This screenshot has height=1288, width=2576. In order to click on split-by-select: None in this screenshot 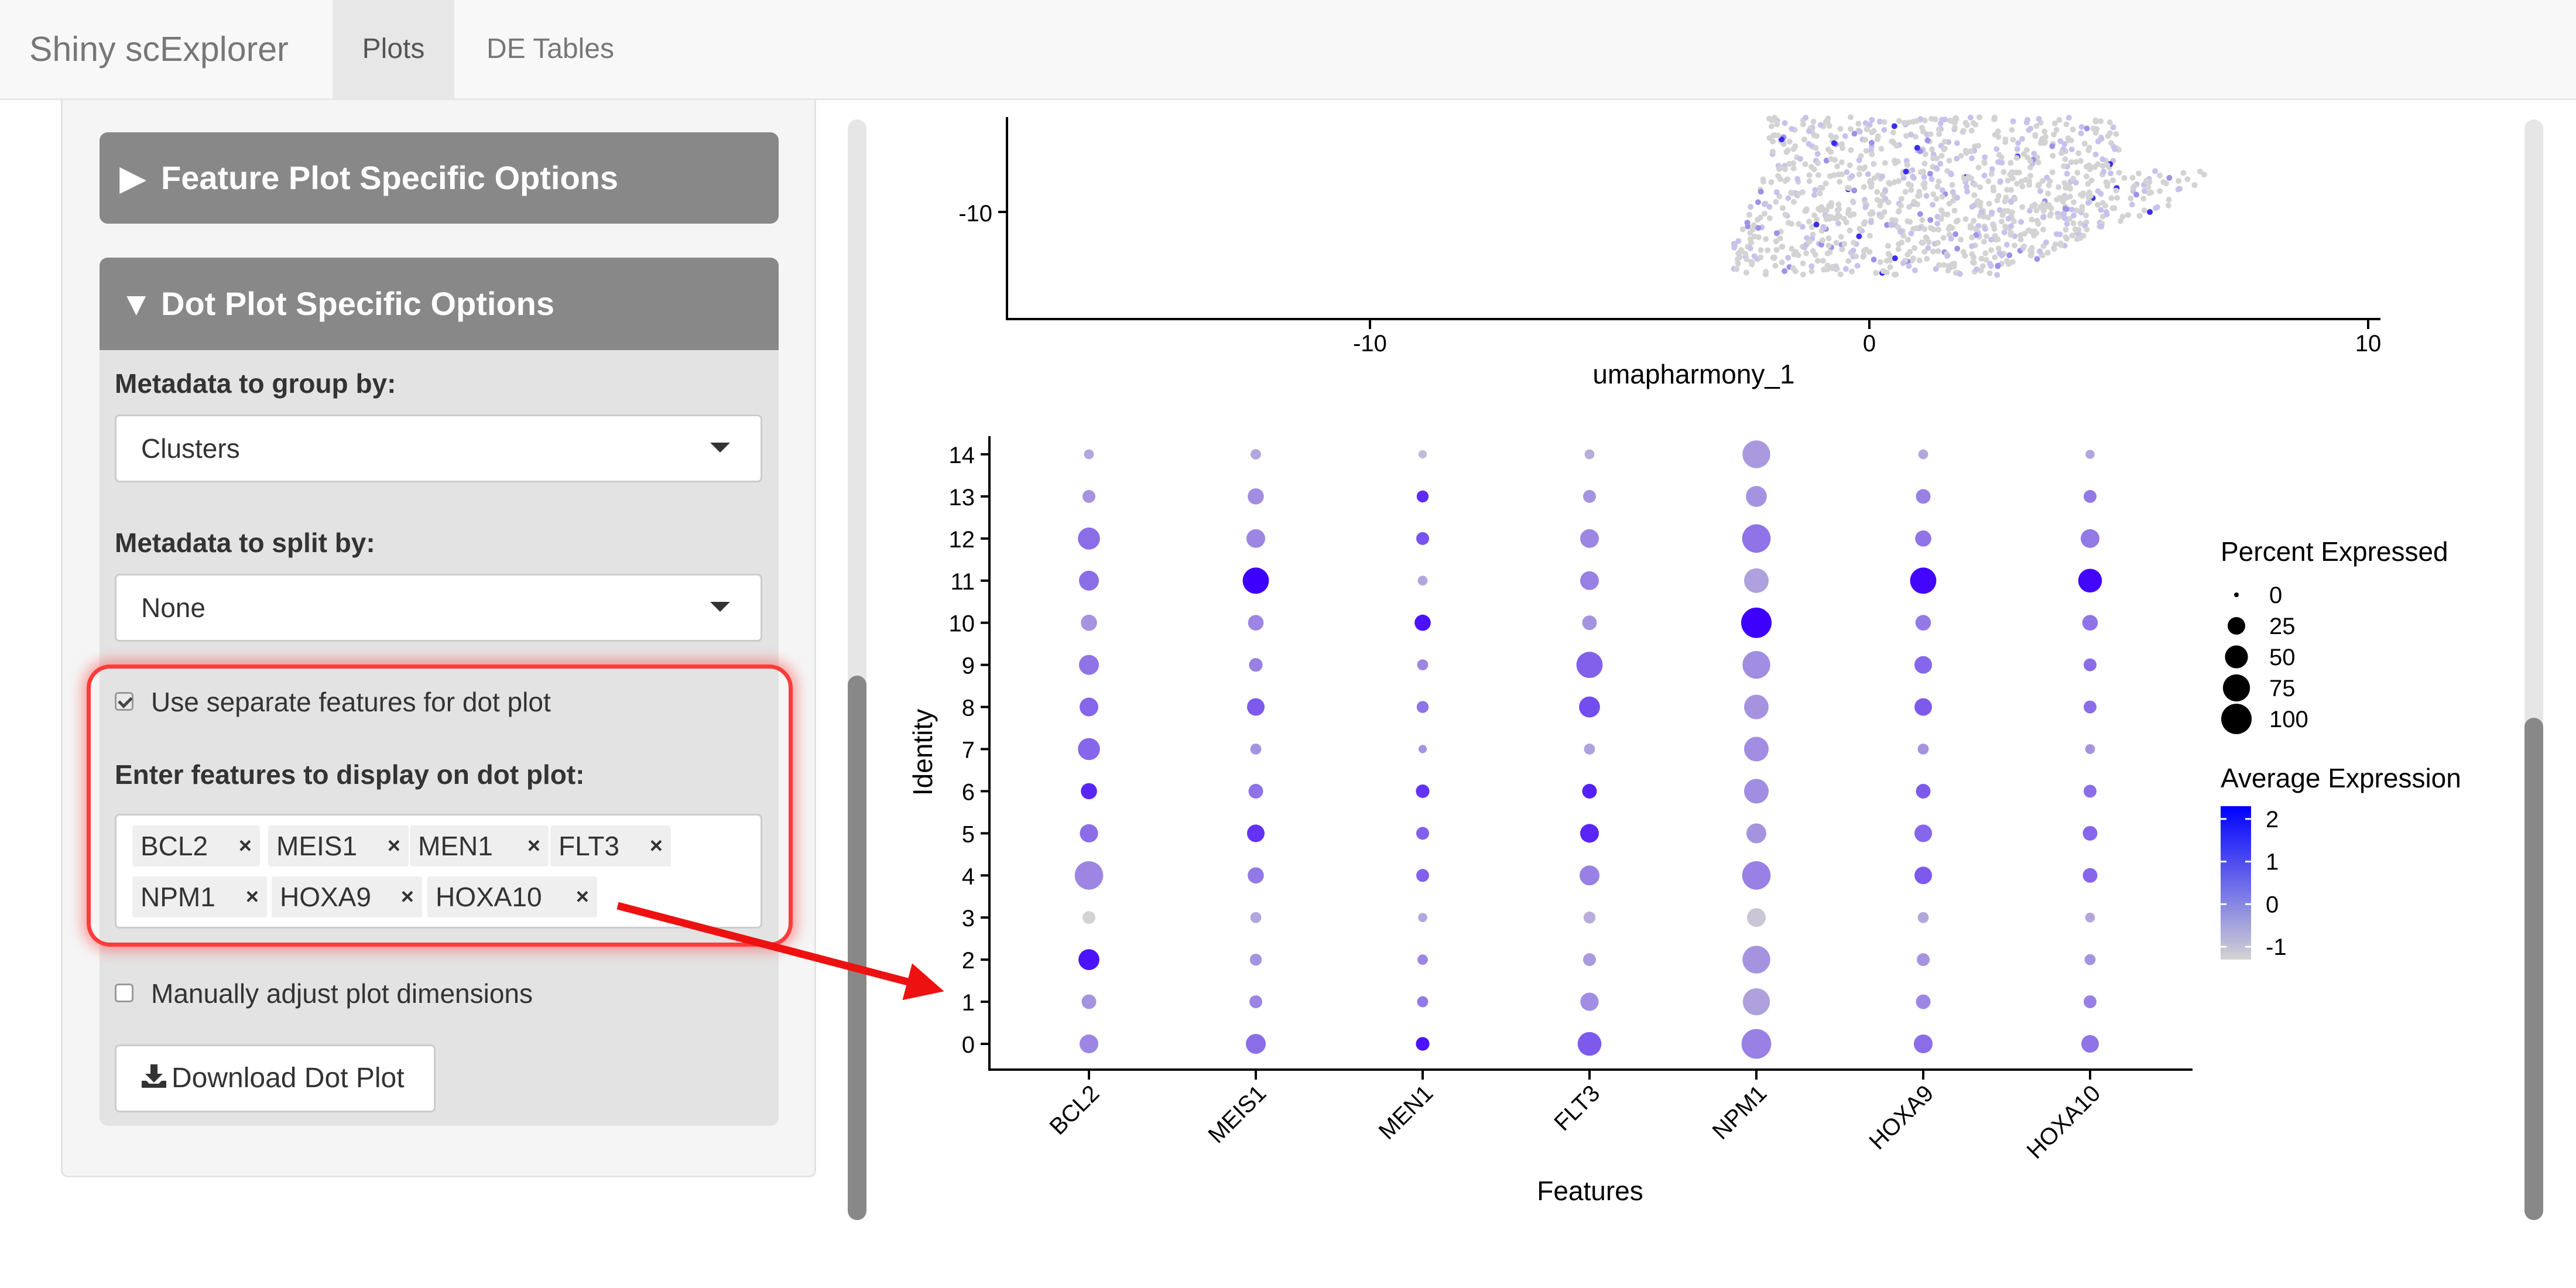, I will do `click(438, 608)`.